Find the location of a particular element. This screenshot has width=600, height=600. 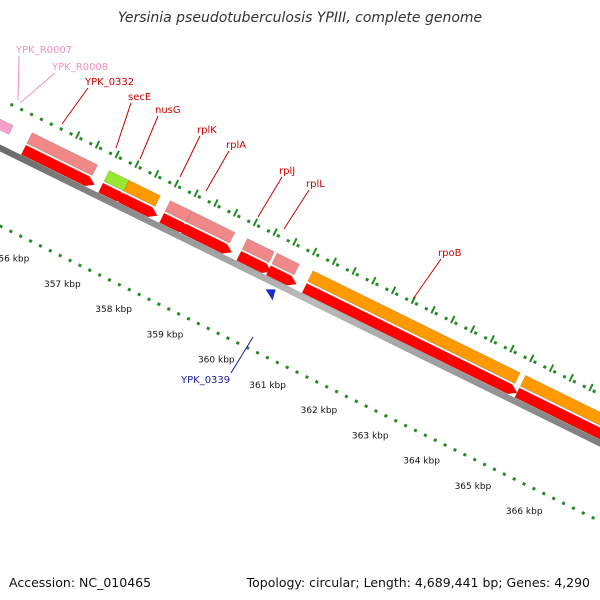

tick-label-366: 366 kbp is located at coordinates (524, 512).